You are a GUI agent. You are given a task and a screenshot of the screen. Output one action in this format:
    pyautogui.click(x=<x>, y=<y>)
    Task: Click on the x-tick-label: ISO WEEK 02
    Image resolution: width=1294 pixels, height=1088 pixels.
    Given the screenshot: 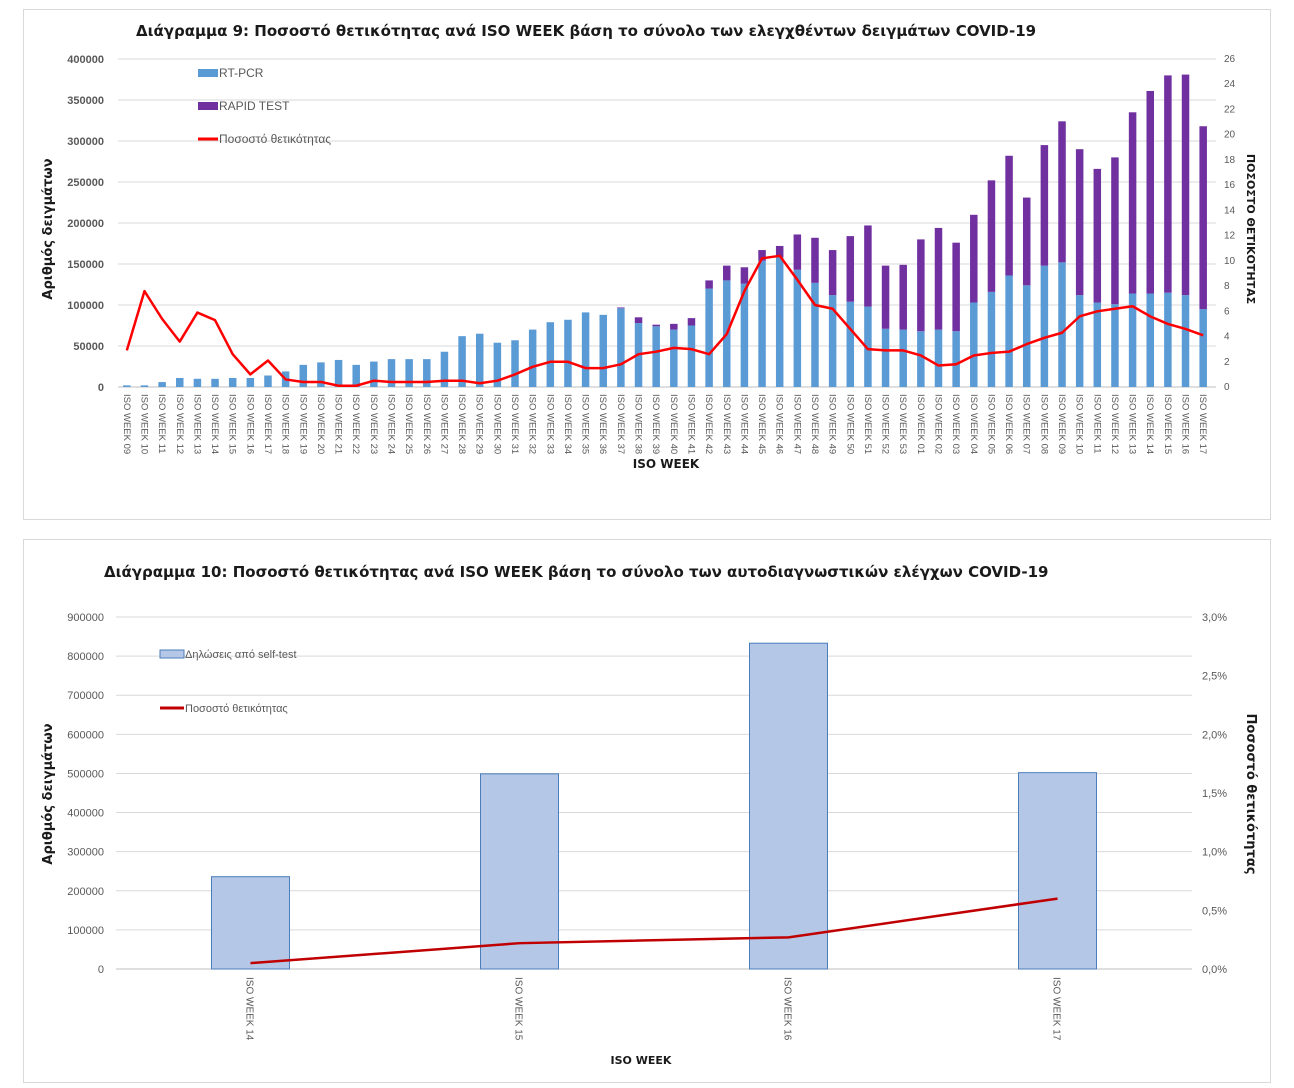 What is the action you would take?
    pyautogui.click(x=938, y=424)
    